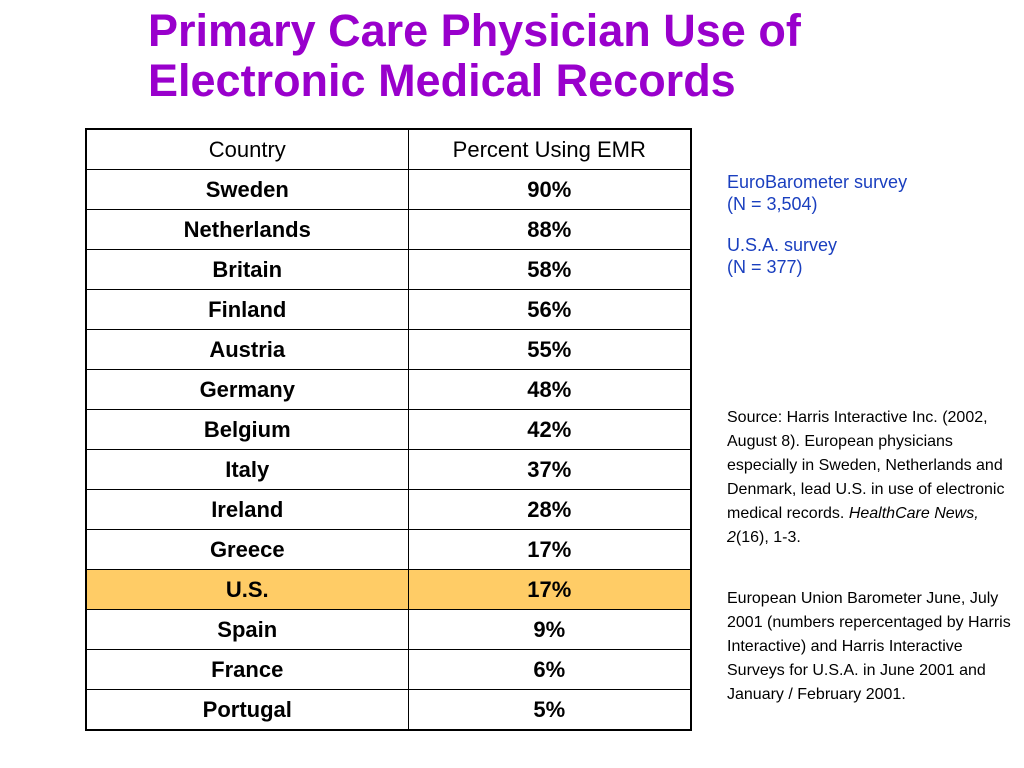 The image size is (1024, 768). What do you see at coordinates (549, 669) in the screenshot?
I see `percent-cell: 6%` at bounding box center [549, 669].